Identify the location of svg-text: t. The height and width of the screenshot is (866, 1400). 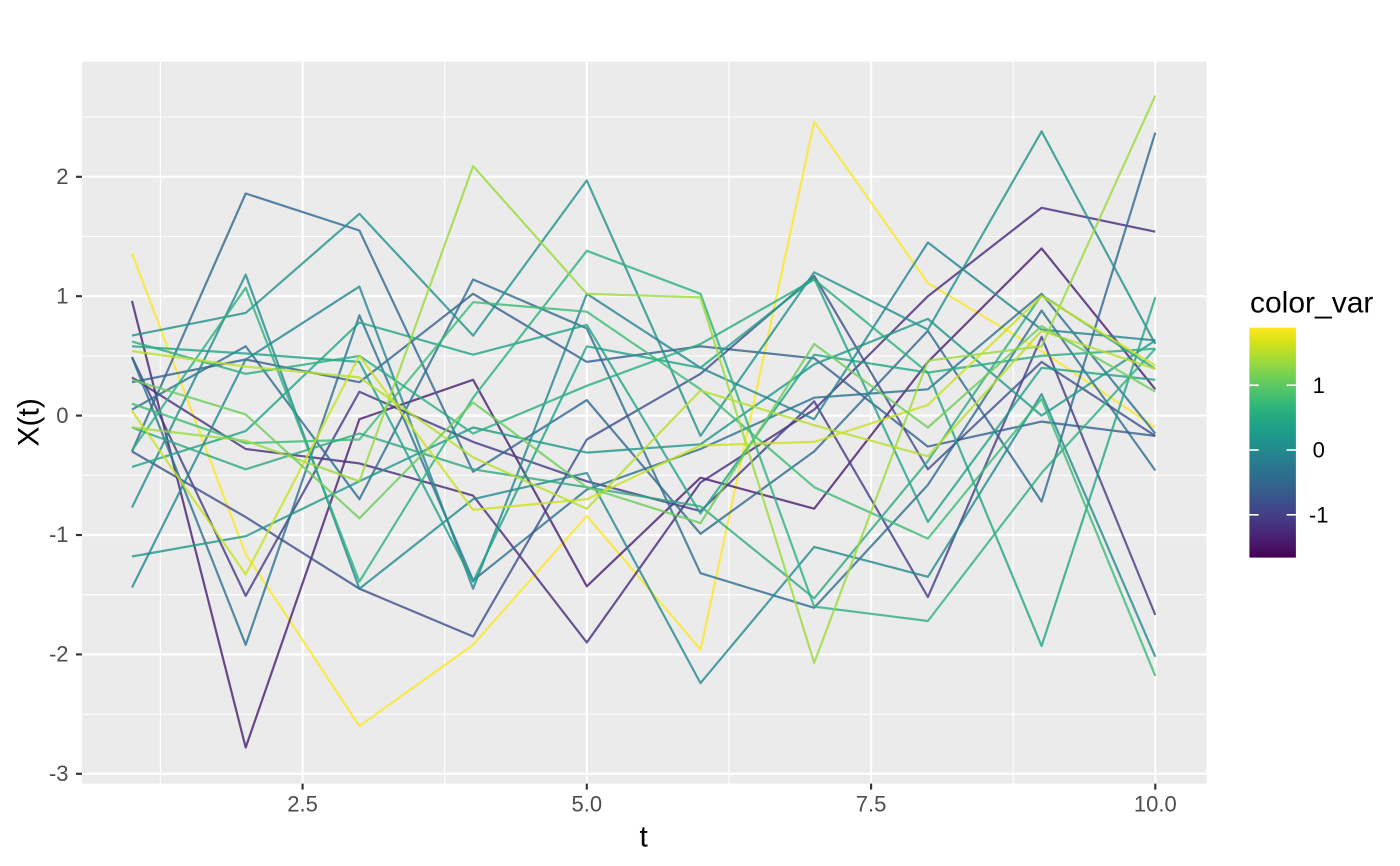
(644, 836).